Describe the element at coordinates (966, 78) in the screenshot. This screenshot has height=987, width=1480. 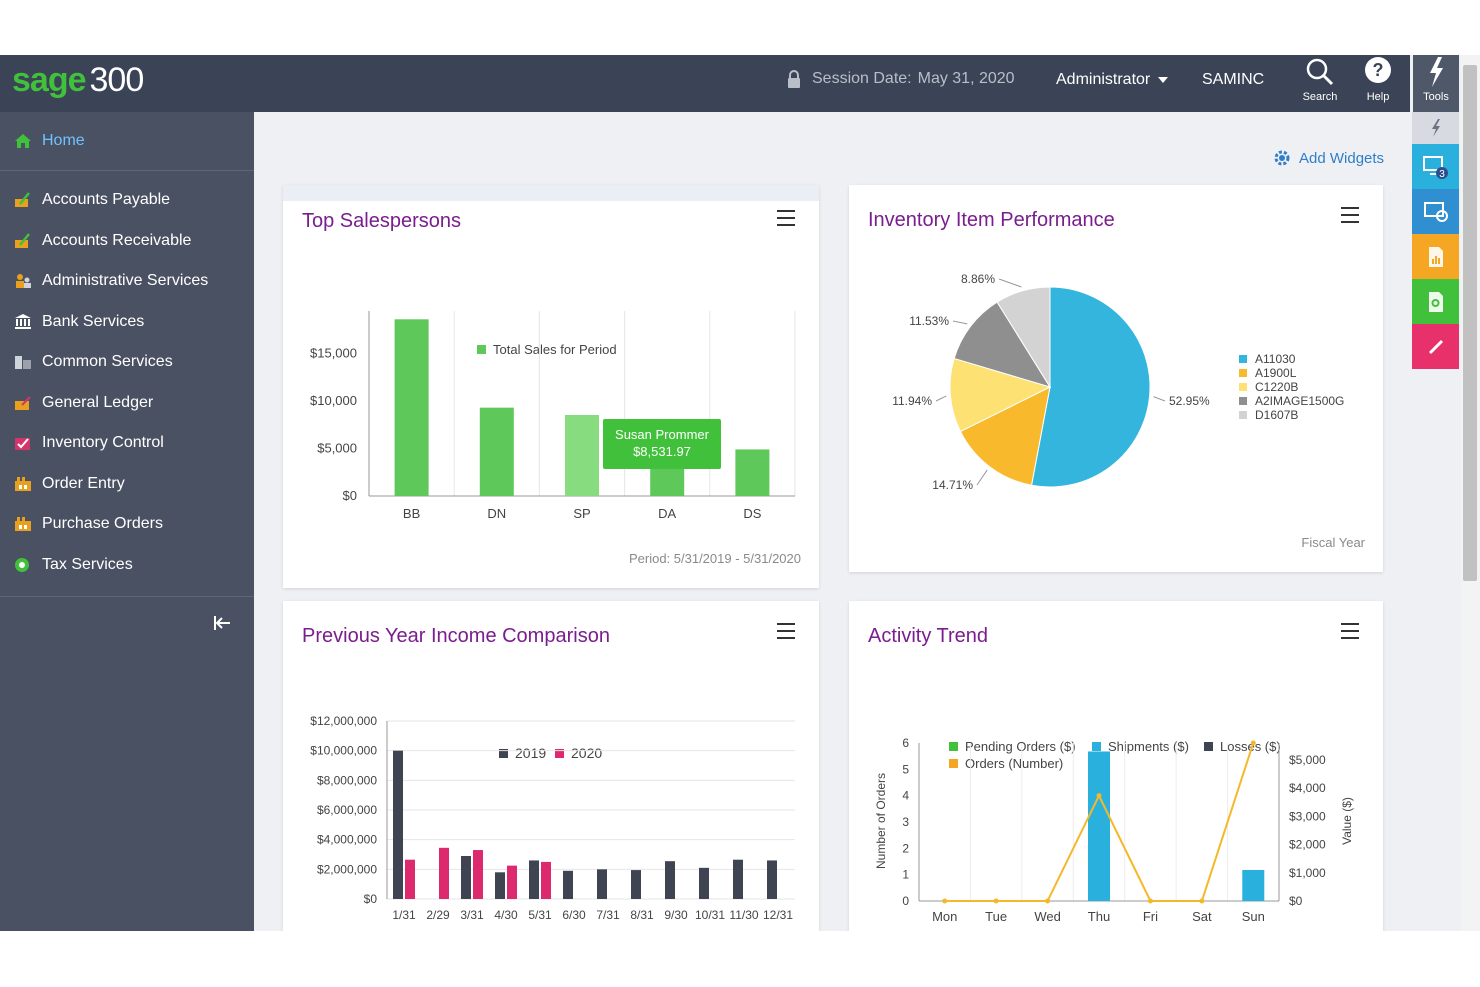
I see `session-date-value: May 31, 2020` at that location.